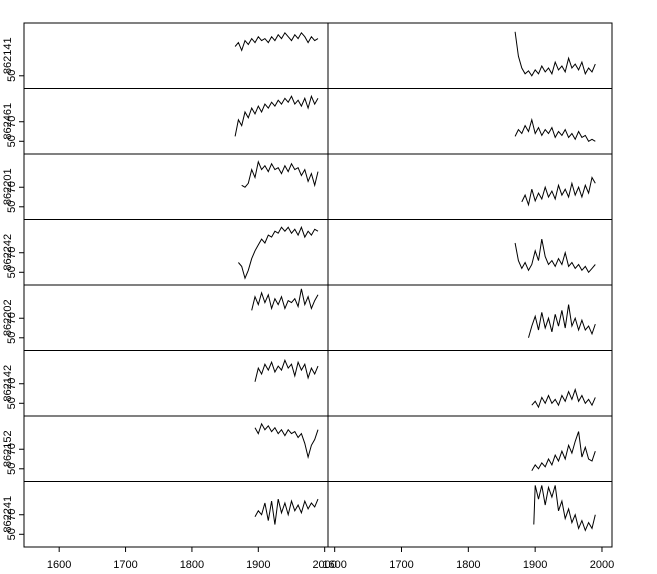 This screenshot has height=574, width=657. I want to click on y-axis-label: 862142, so click(8, 383).